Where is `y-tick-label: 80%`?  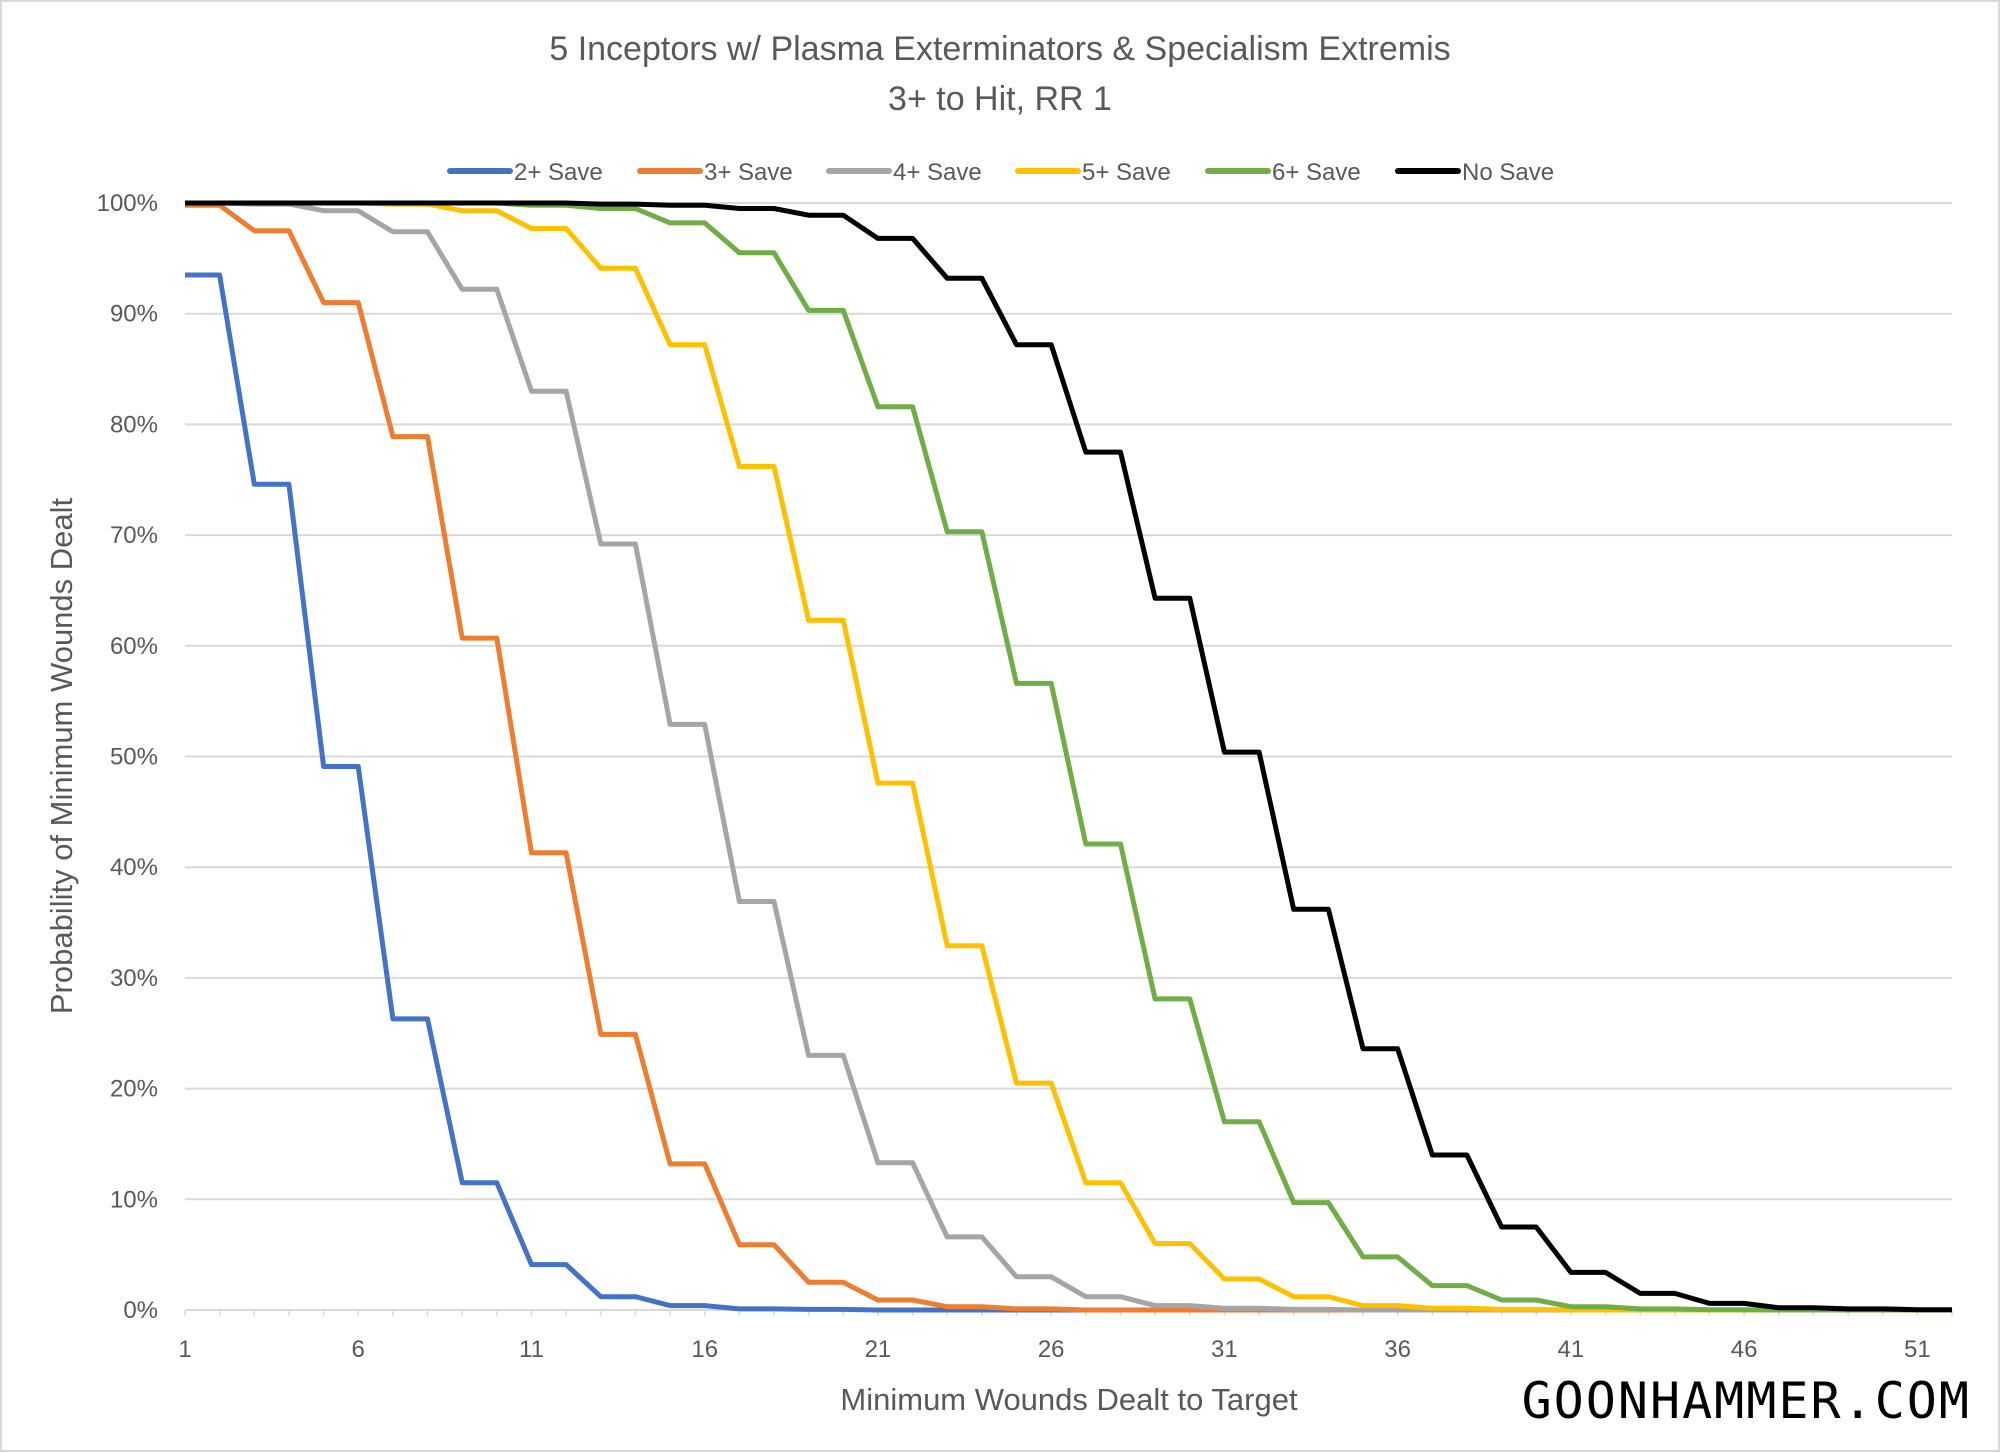 y-tick-label: 80% is located at coordinates (134, 424).